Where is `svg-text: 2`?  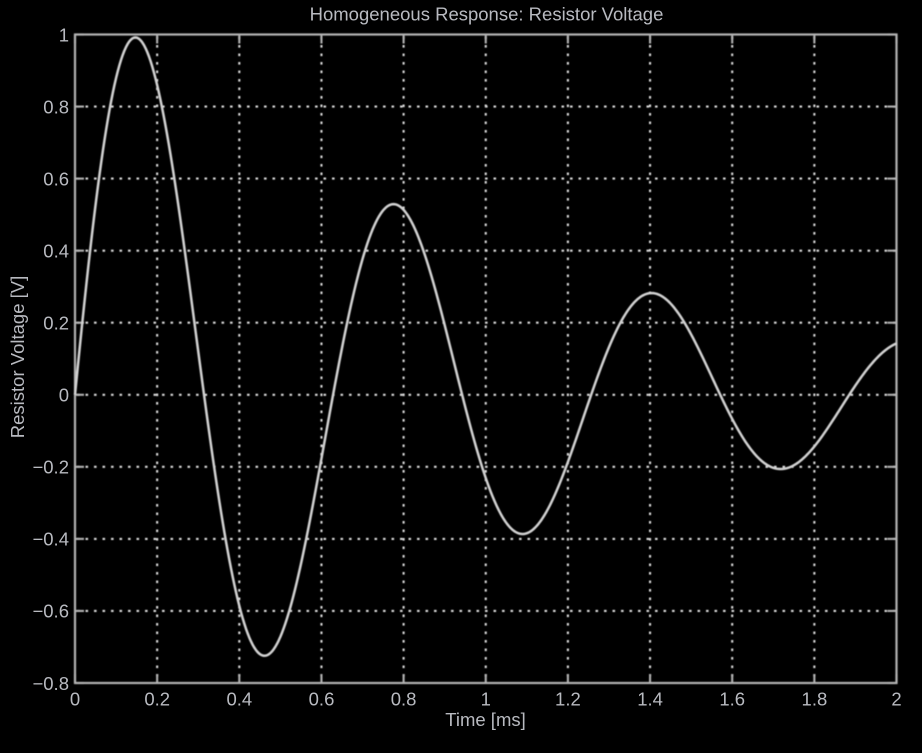 svg-text: 2 is located at coordinates (896, 699).